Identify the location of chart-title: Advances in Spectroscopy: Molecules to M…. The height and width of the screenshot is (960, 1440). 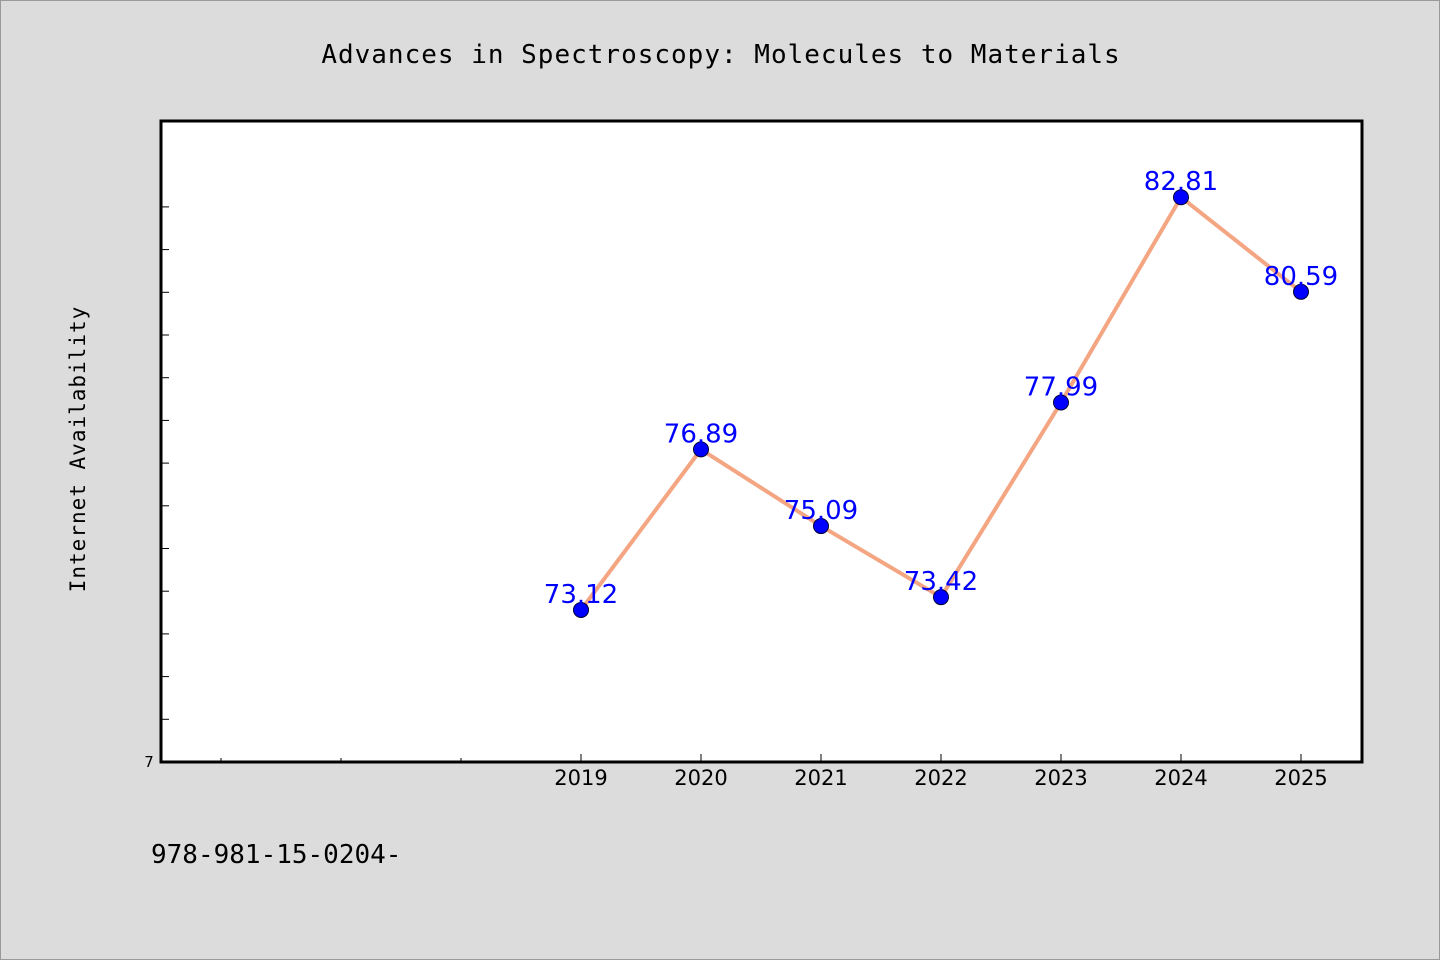
(720, 55).